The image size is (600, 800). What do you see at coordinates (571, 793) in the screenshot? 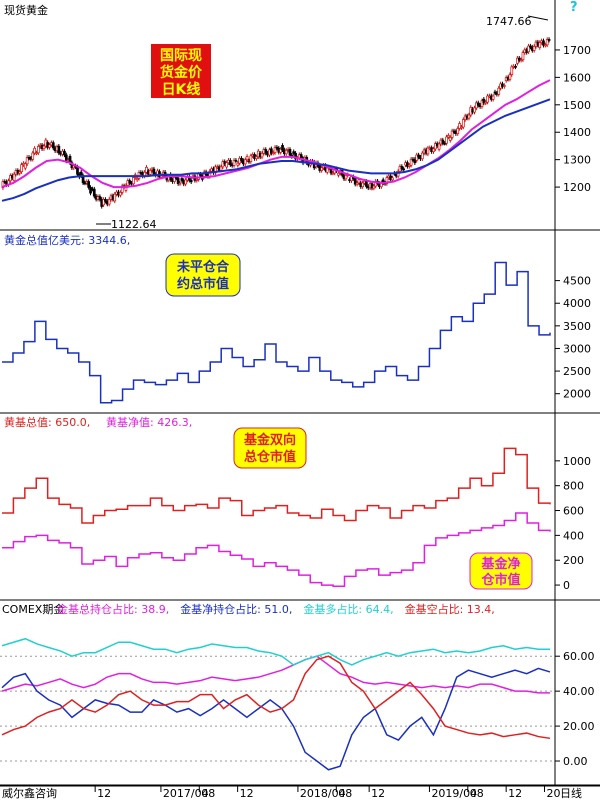
I see `footer-period: 日线` at bounding box center [571, 793].